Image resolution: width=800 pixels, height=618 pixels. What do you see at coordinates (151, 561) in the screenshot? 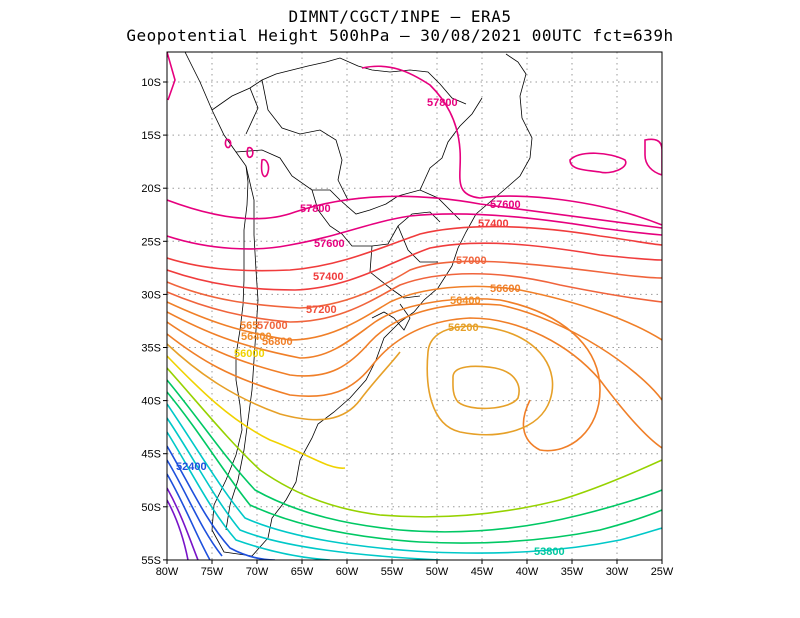
I see `lat-tick-label: 55S` at bounding box center [151, 561].